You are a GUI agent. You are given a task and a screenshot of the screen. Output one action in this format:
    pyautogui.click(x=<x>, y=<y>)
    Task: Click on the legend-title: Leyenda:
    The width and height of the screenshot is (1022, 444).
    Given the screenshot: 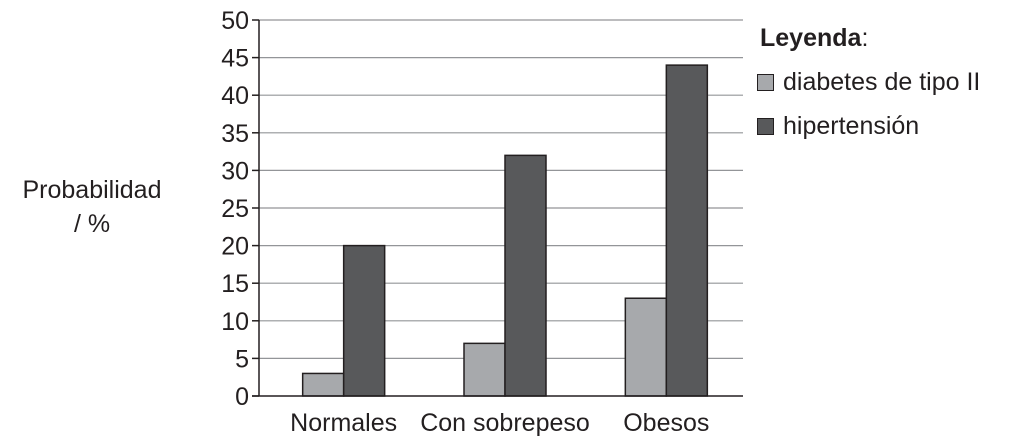 What is the action you would take?
    pyautogui.click(x=814, y=38)
    